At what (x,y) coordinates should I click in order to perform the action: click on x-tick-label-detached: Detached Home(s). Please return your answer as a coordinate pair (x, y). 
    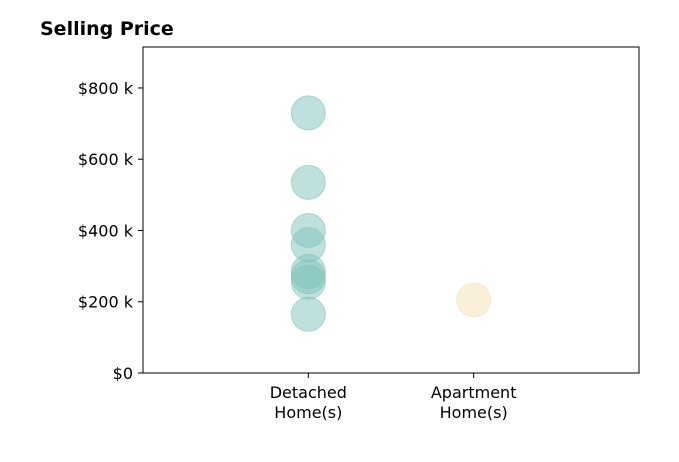
    Looking at the image, I should click on (308, 402).